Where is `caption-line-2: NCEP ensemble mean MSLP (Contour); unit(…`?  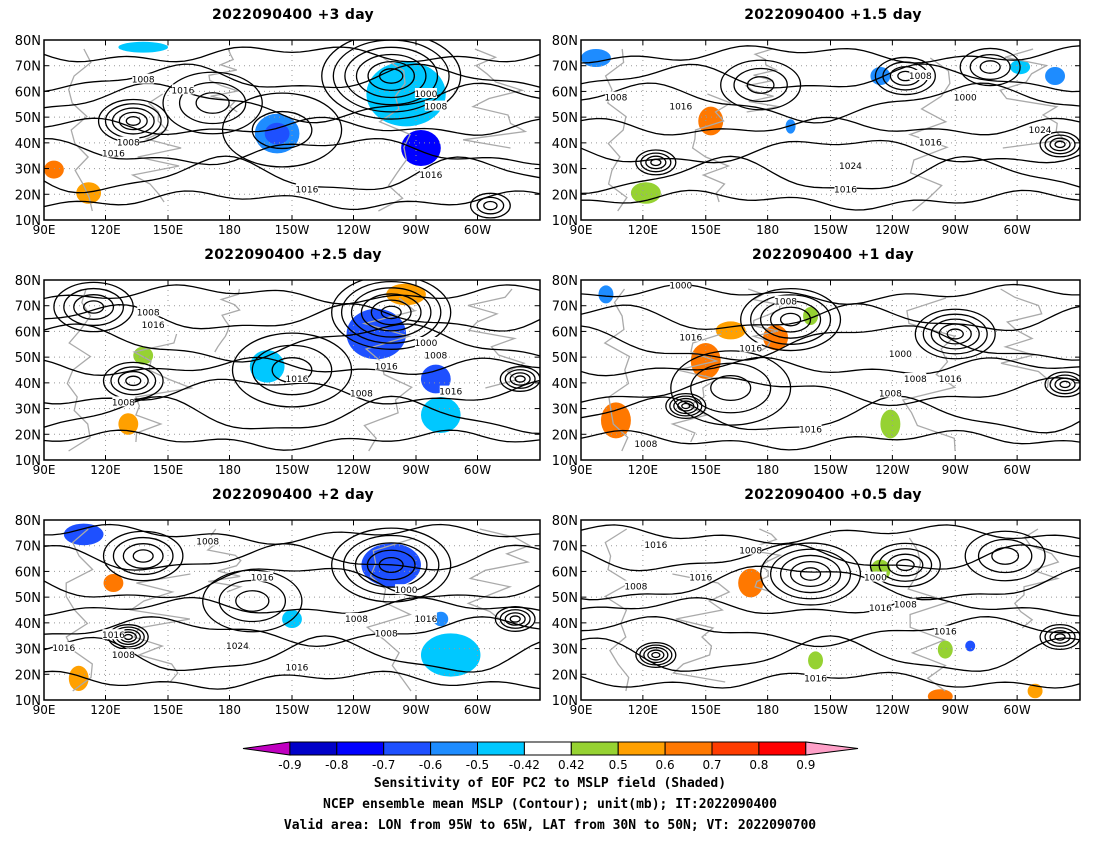 caption-line-2: NCEP ensemble mean MSLP (Contour); unit(… is located at coordinates (550, 804).